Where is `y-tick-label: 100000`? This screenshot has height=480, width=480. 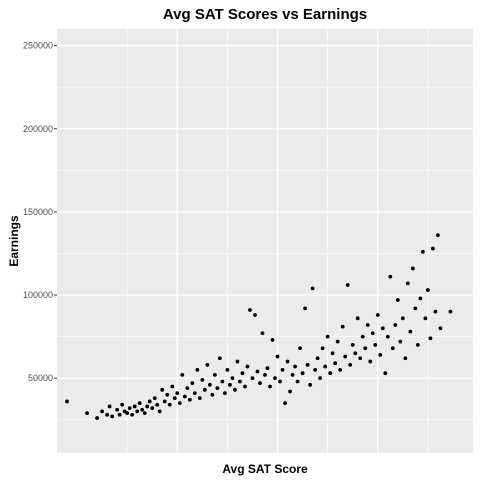
y-tick-label: 100000 is located at coordinates (38, 295).